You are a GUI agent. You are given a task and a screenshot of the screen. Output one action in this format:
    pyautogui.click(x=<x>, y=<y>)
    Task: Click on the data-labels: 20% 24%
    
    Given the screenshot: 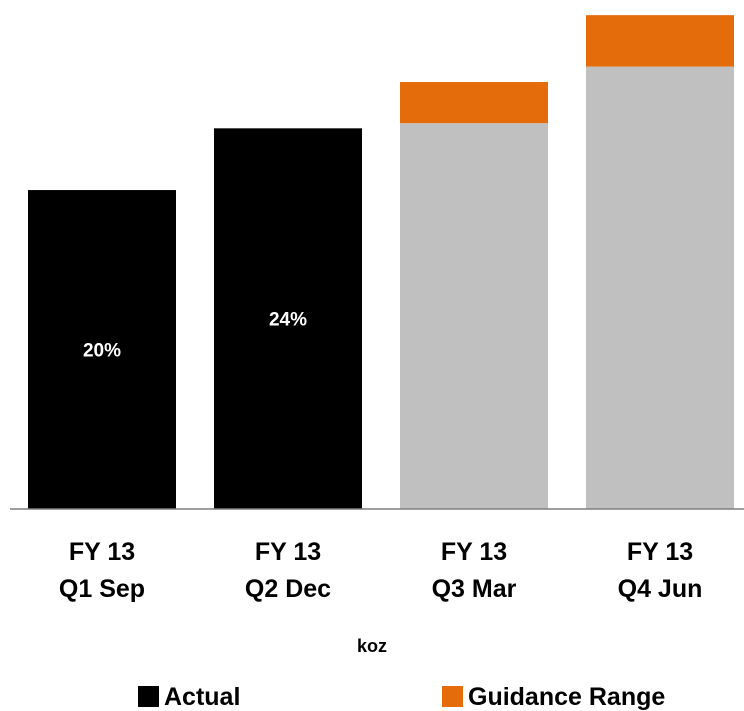 What is the action you would take?
    pyautogui.click(x=195, y=336)
    